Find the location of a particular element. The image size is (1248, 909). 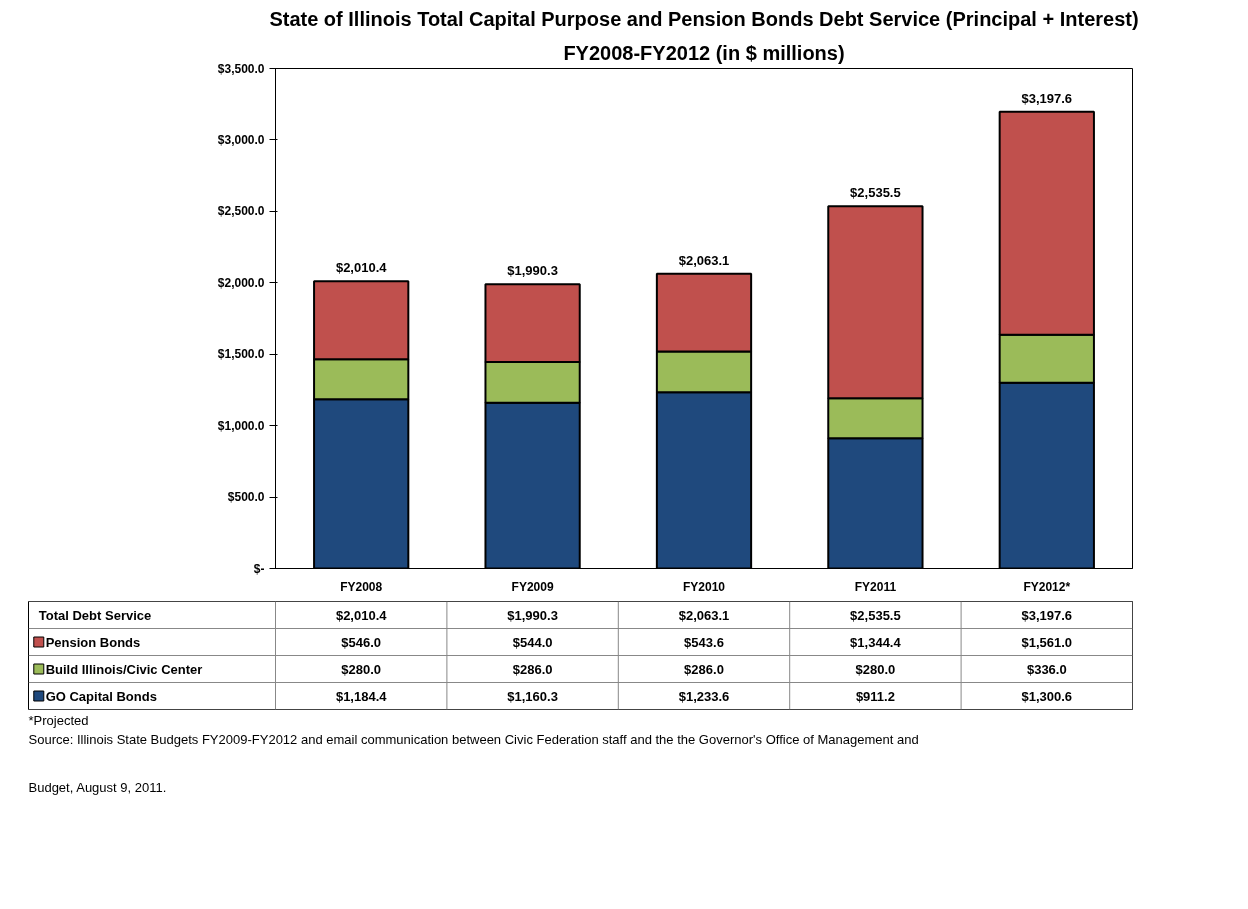

total-label: $2,010.4 is located at coordinates (361, 268).